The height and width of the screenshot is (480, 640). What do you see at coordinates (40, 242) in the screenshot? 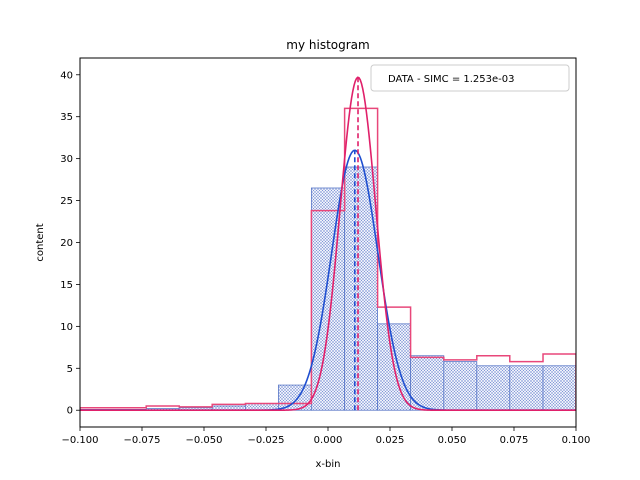
I see `y-axis-label: content` at bounding box center [40, 242].